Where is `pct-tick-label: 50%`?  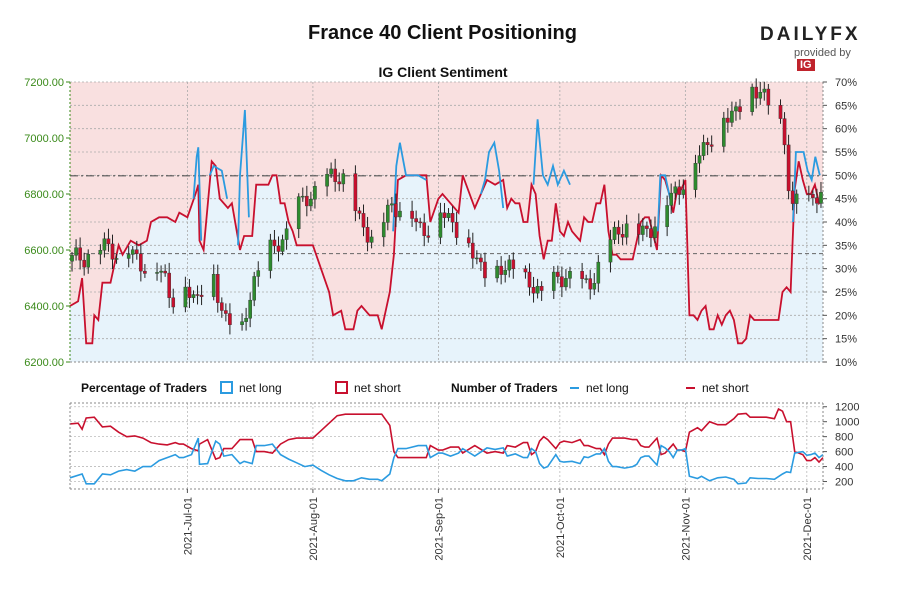 pct-tick-label: 50% is located at coordinates (846, 176).